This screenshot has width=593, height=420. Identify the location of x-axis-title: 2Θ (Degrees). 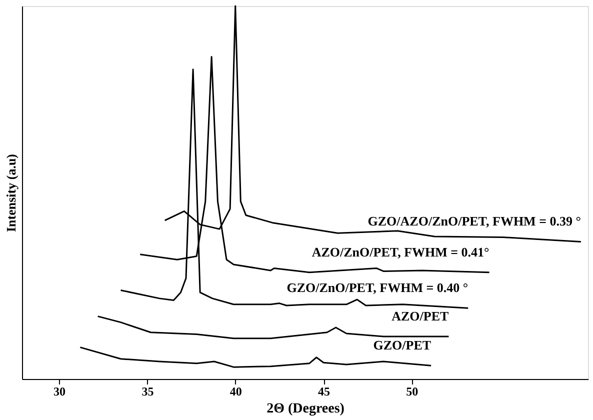
(305, 409).